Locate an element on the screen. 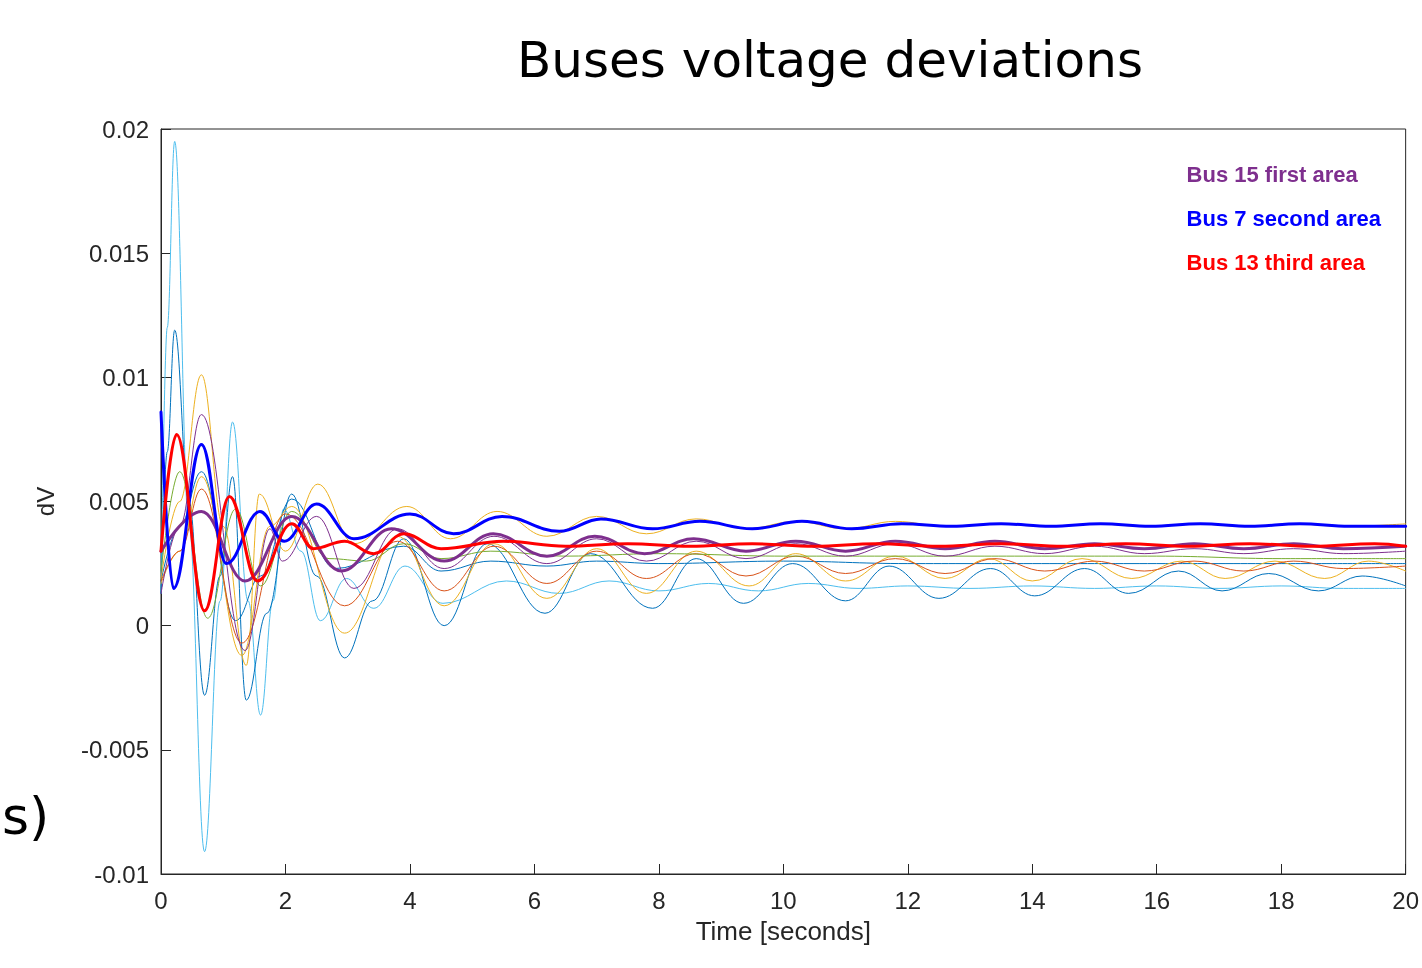  x-tick-label: 2 is located at coordinates (285, 900).